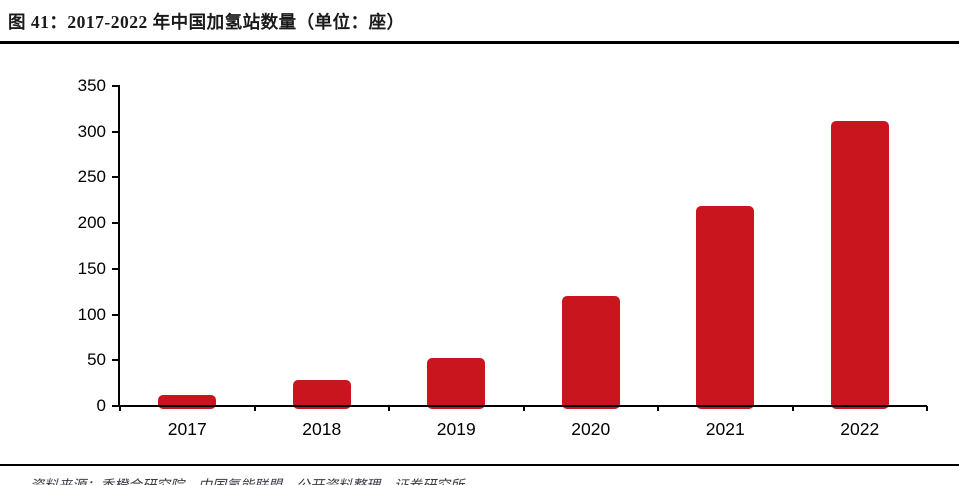  I want to click on y-axis-label-200: 200, so click(91, 223).